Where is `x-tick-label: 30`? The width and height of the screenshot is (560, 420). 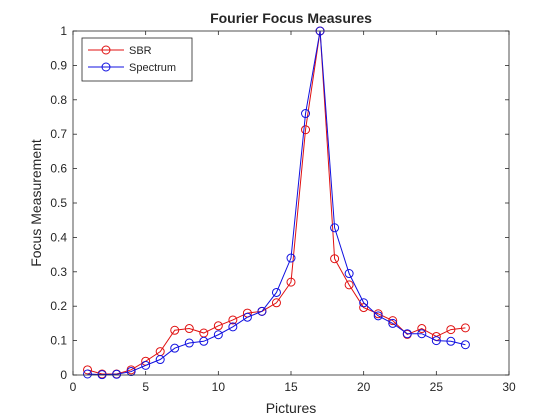 x-tick-label: 30 is located at coordinates (509, 387).